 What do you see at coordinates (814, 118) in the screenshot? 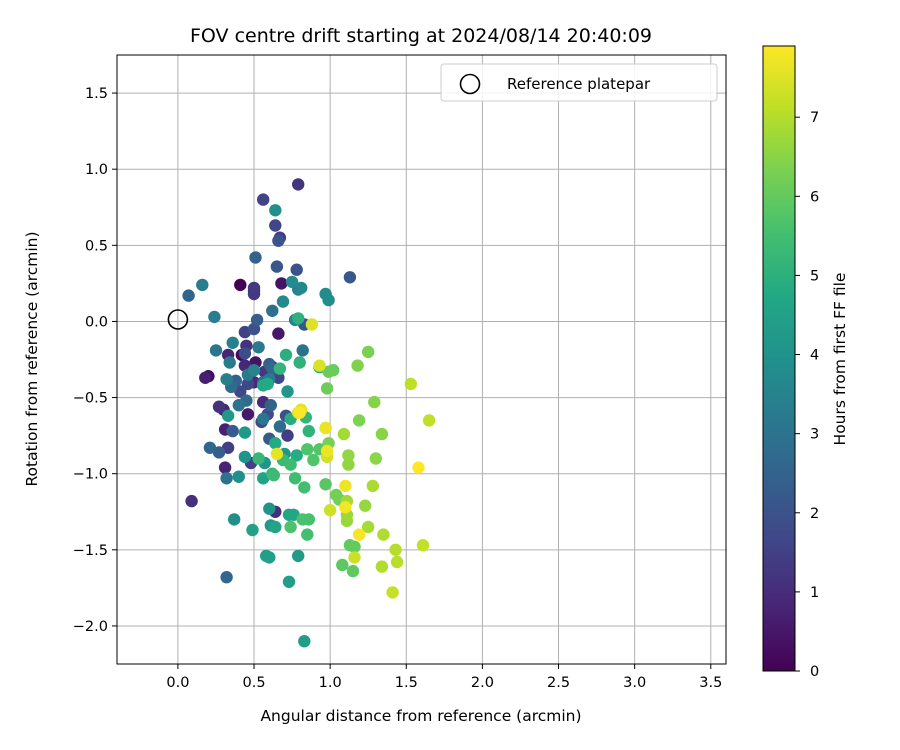
I see `colorbar-tick-label: 7` at bounding box center [814, 118].